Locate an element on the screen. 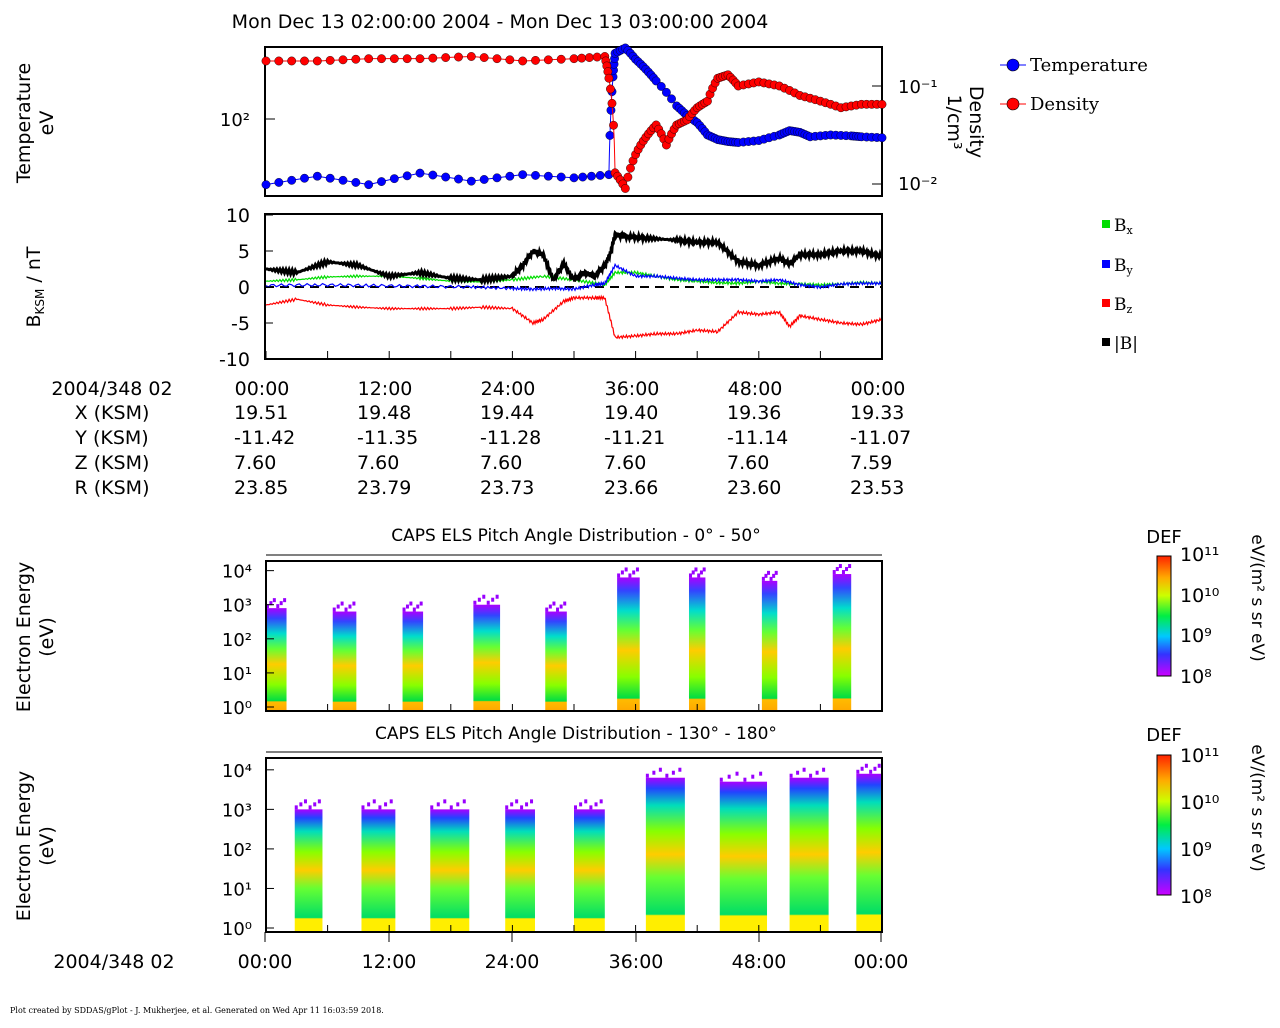 This screenshot has height=1028, width=1280. ephemeris-value: 23.85 is located at coordinates (261, 488).